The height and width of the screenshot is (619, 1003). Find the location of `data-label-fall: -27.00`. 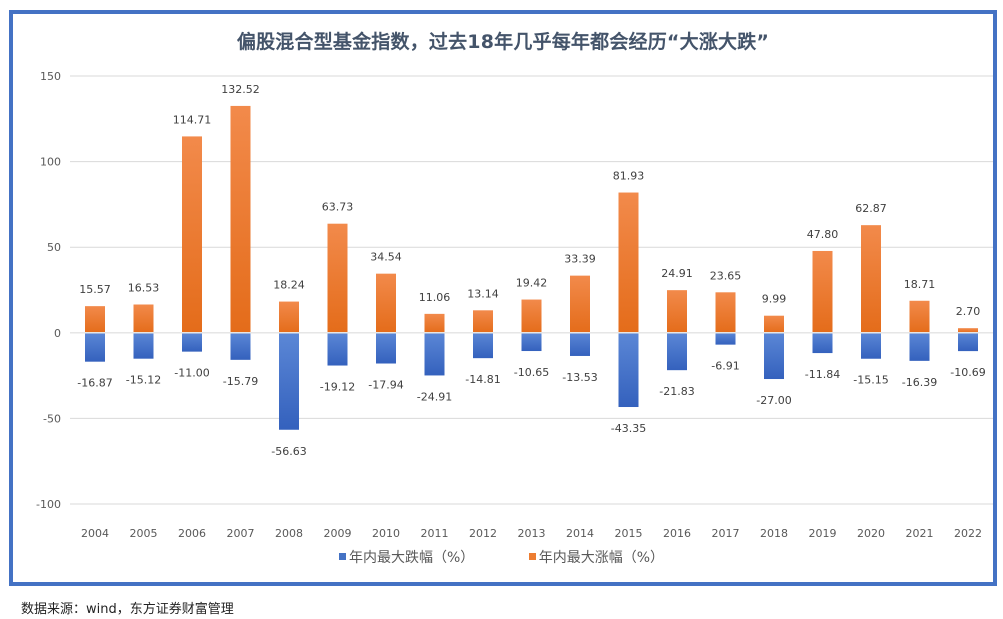

data-label-fall: -27.00 is located at coordinates (773, 400).